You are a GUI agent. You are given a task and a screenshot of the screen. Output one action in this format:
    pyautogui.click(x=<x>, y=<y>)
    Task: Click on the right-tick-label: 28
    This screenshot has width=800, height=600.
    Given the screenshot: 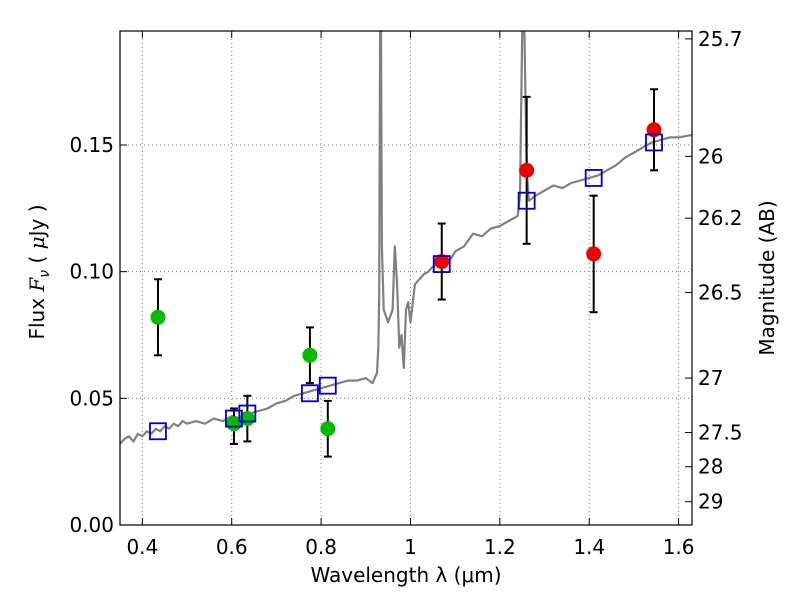 What is the action you would take?
    pyautogui.click(x=710, y=467)
    